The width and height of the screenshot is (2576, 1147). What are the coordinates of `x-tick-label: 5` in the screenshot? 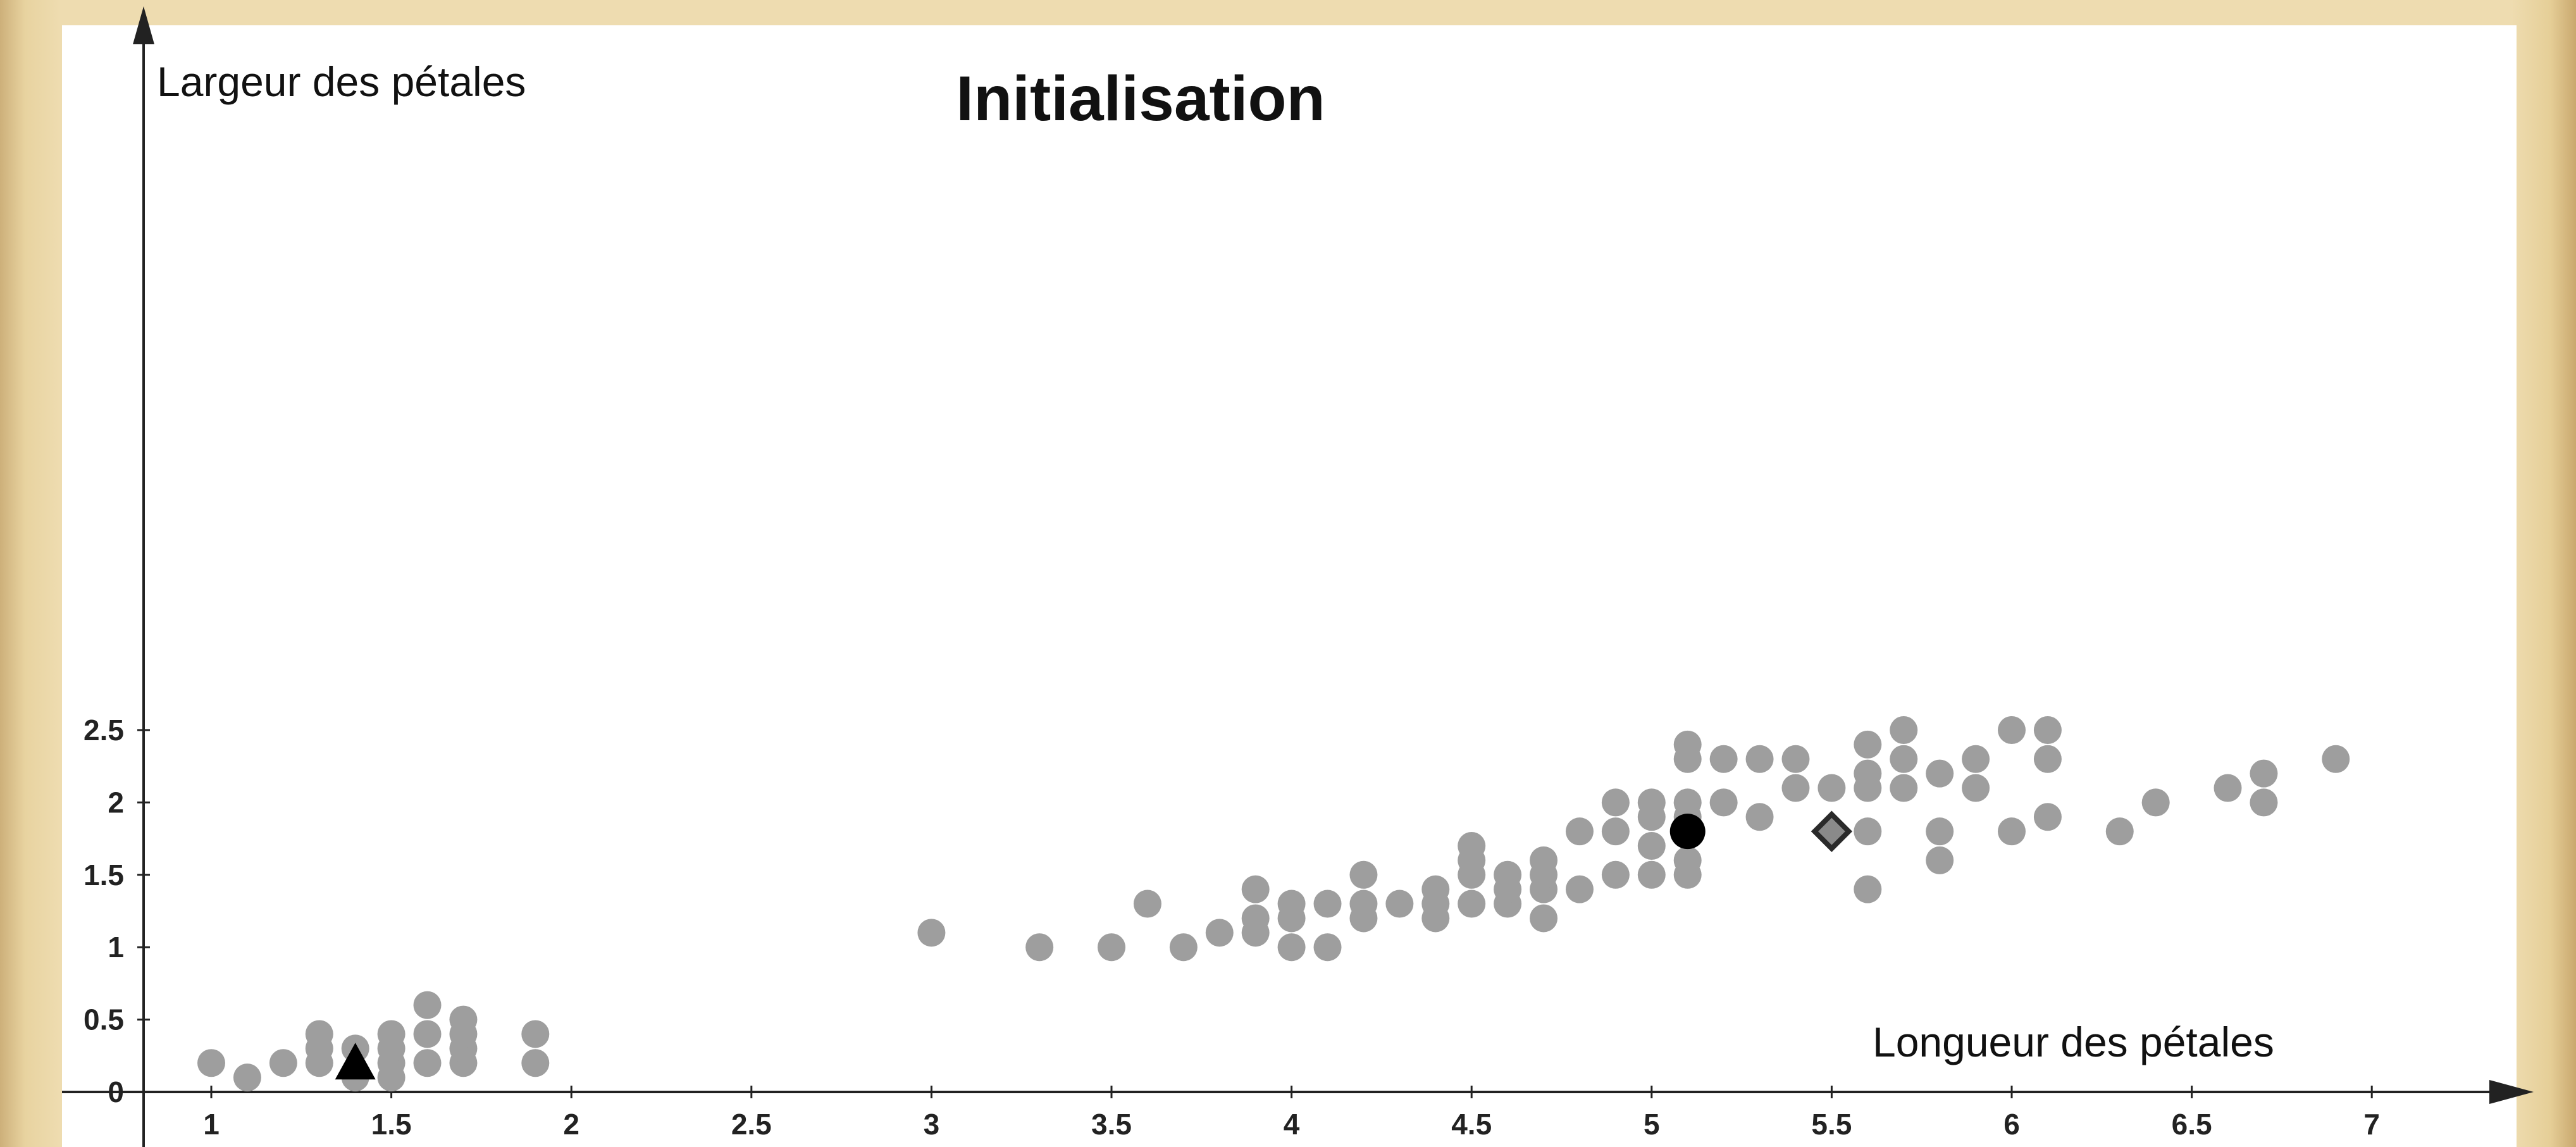 It's located at (1652, 1124).